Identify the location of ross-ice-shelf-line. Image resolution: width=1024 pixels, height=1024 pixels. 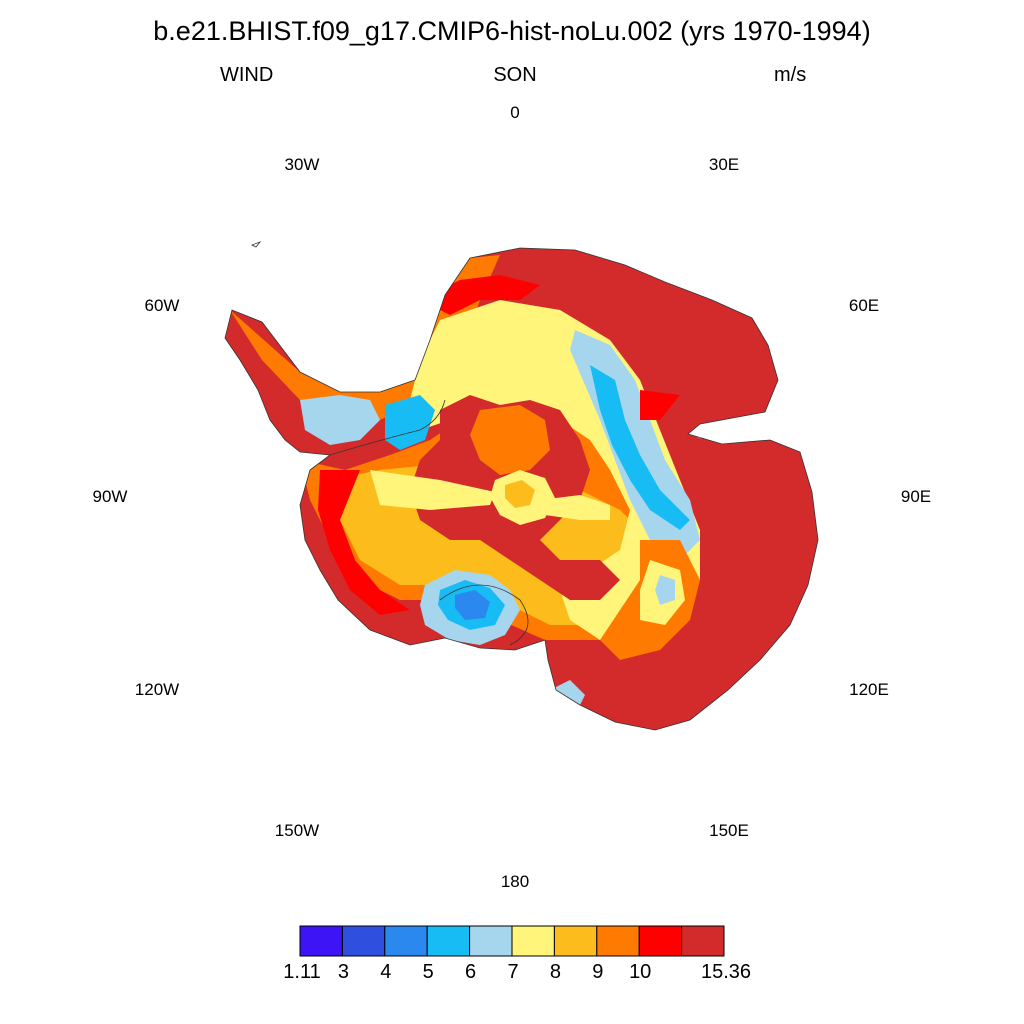
(484, 615).